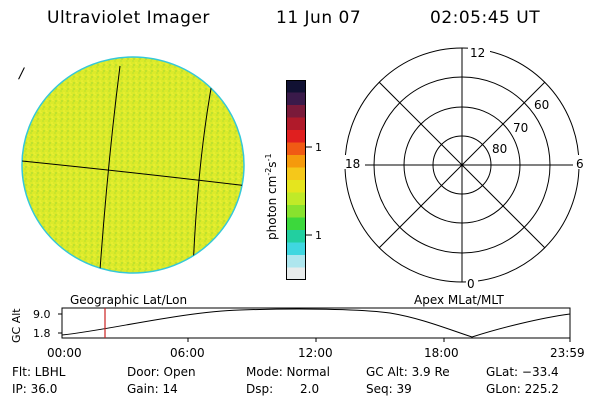 This screenshot has height=400, width=600. What do you see at coordinates (352, 164) in the screenshot?
I see `mlt-label-18: 18` at bounding box center [352, 164].